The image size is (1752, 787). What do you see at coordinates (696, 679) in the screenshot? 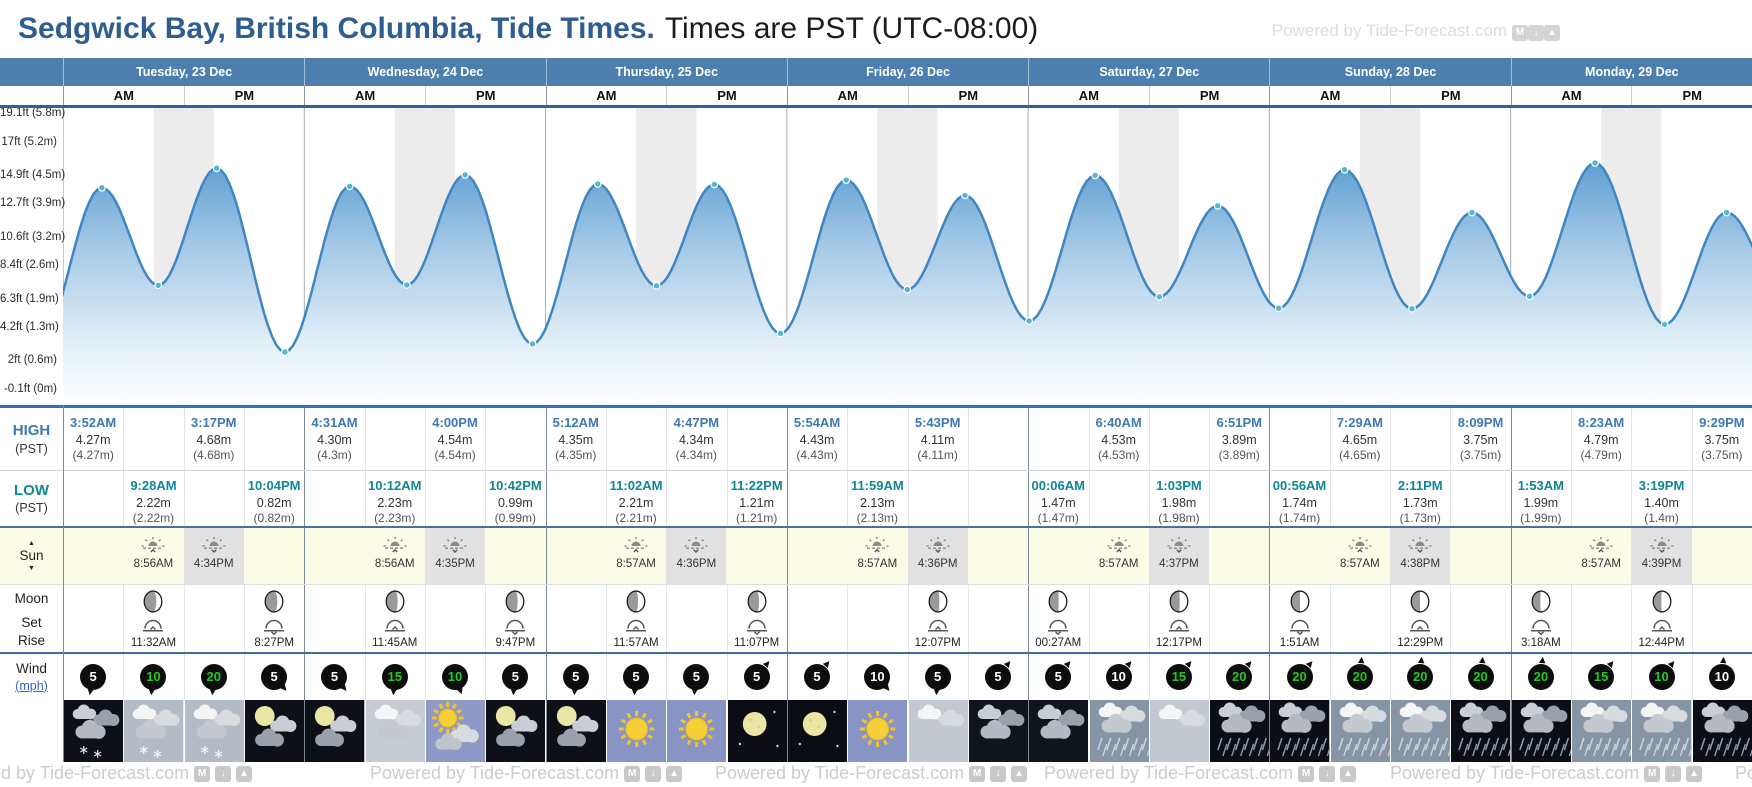
I see `wind-cell: ▲ 5` at bounding box center [696, 679].